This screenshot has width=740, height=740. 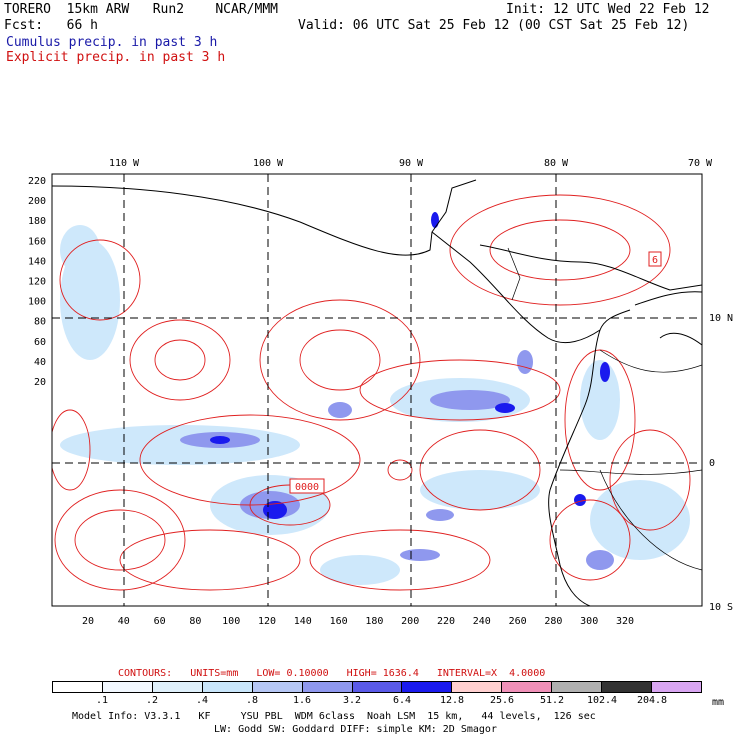 I want to click on lon-label: 100 W, so click(x=268, y=163).